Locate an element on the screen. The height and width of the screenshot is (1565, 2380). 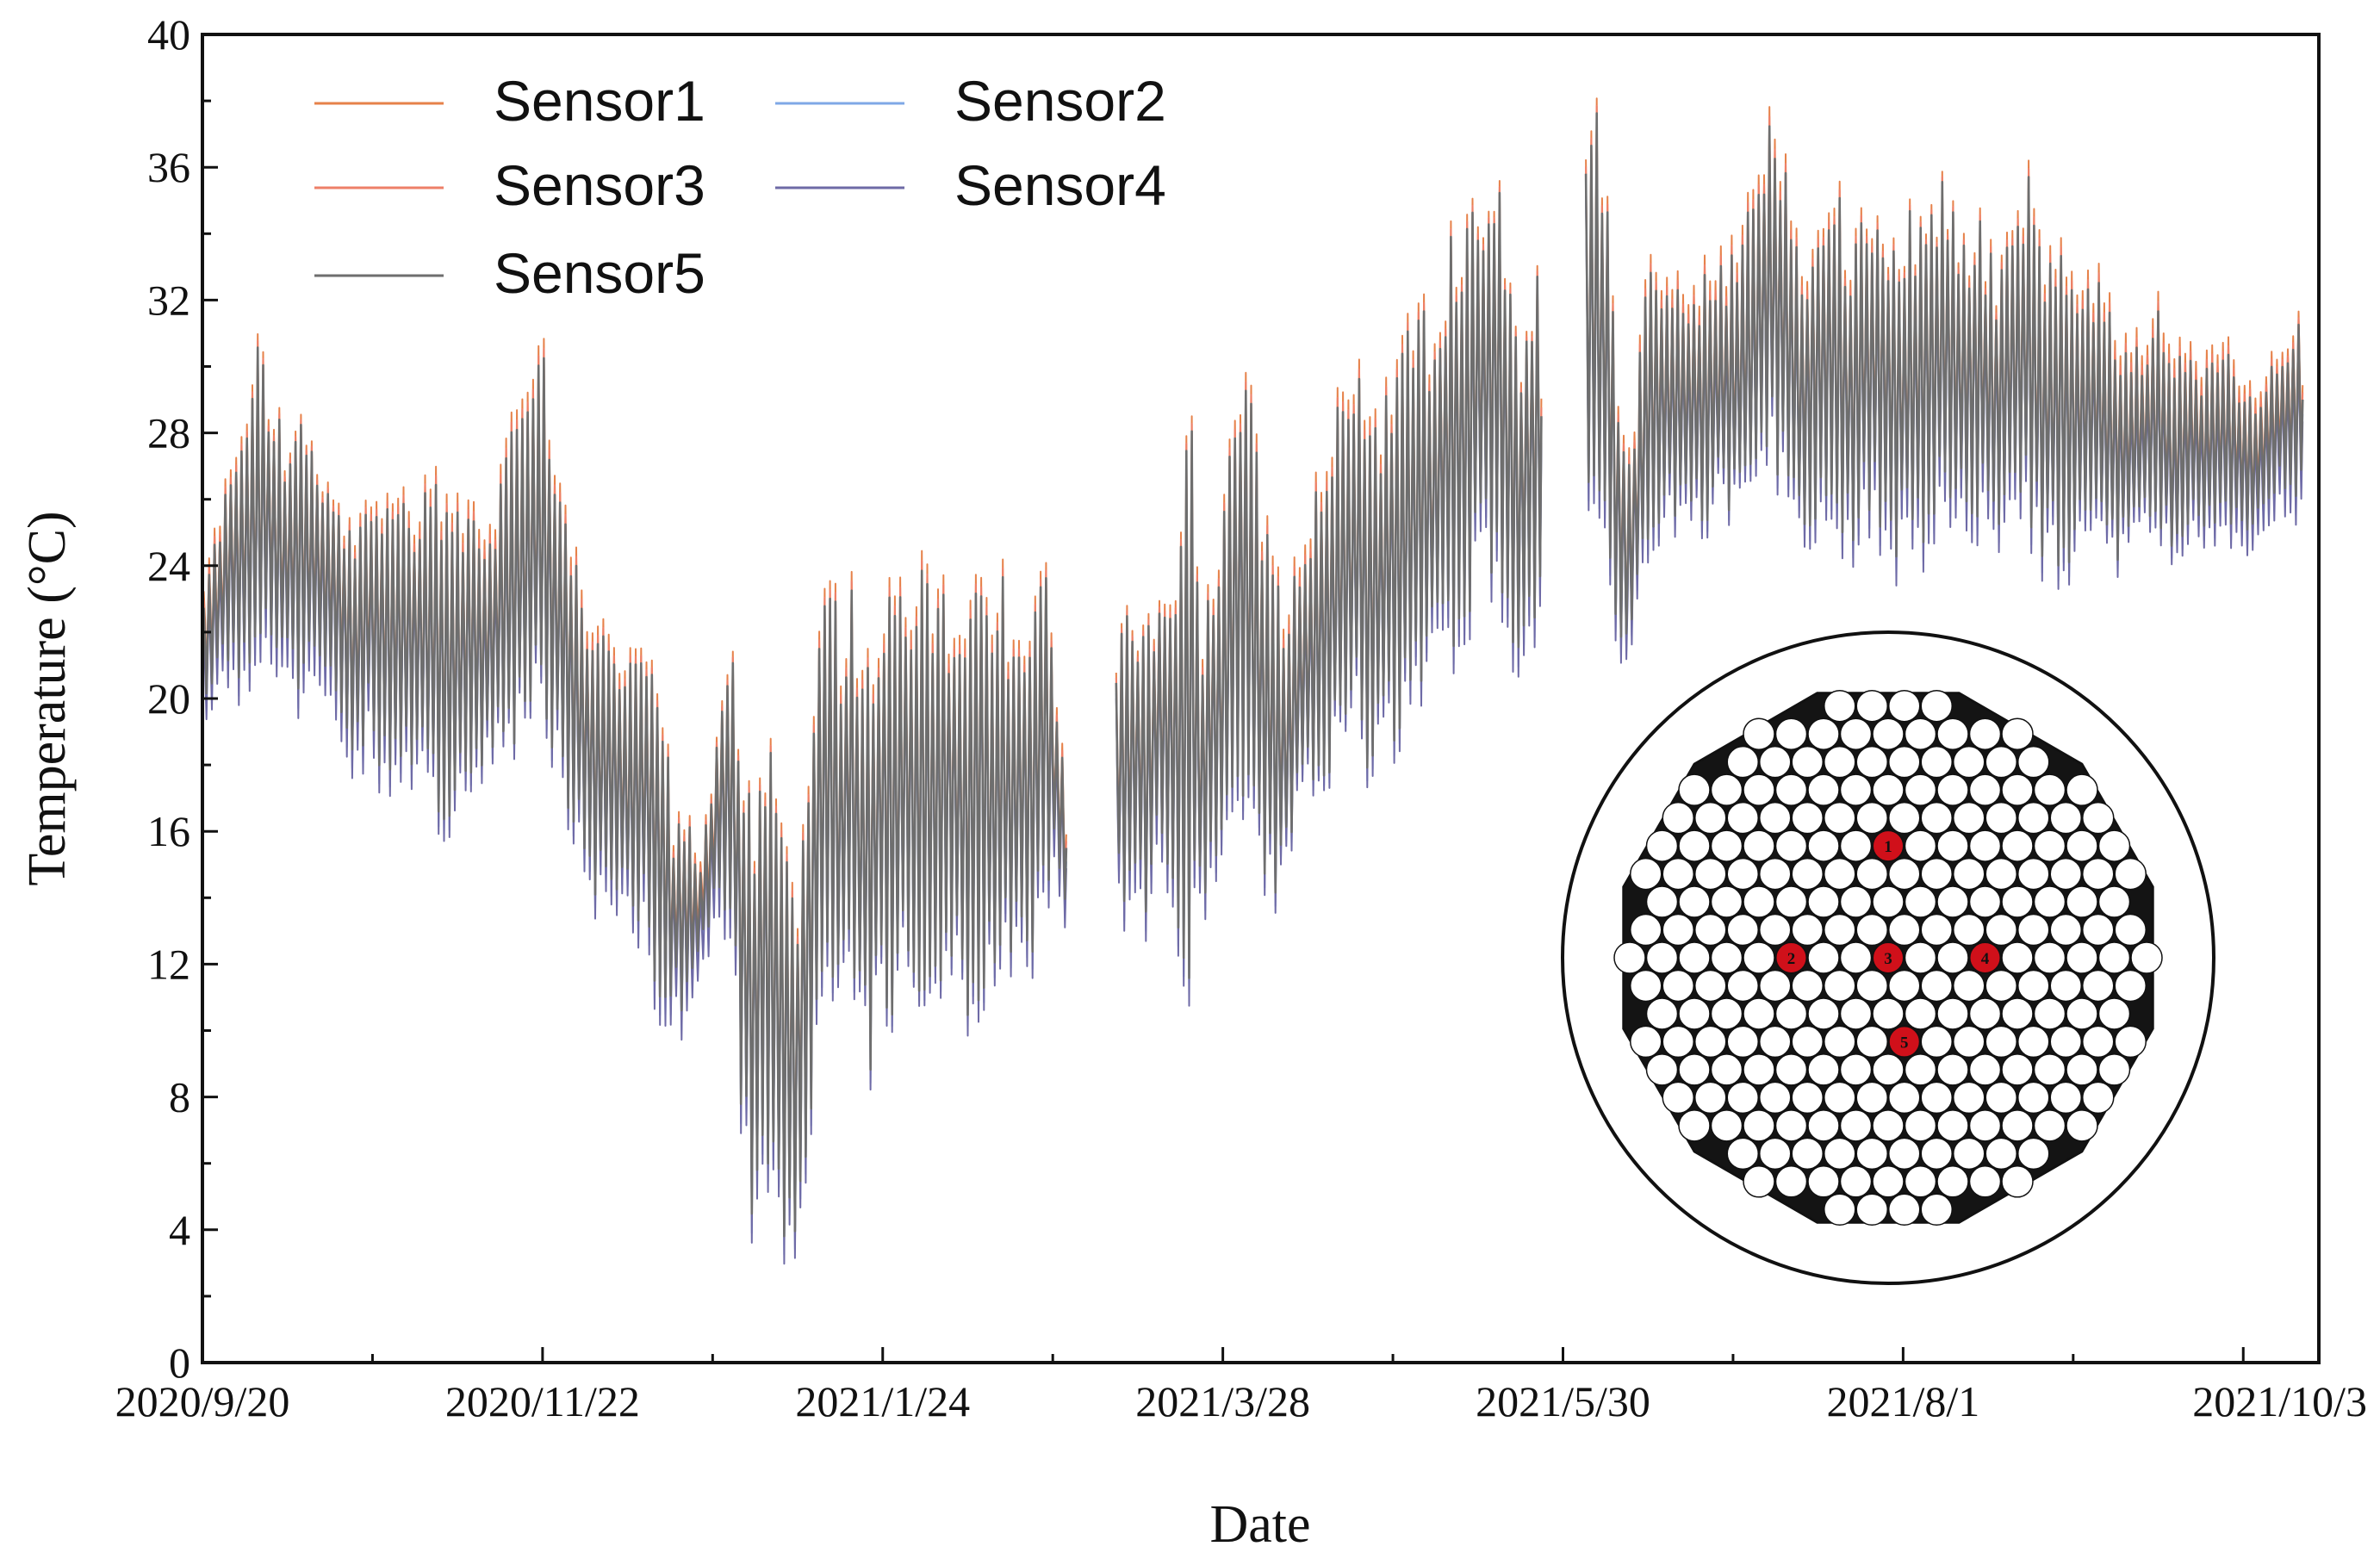
y-tick-label: 20 is located at coordinates (169, 698).